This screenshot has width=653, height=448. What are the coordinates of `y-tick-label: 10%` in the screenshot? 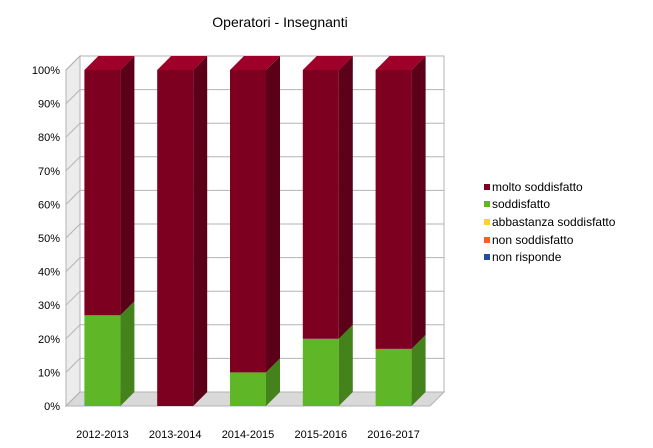 It's located at (49, 373).